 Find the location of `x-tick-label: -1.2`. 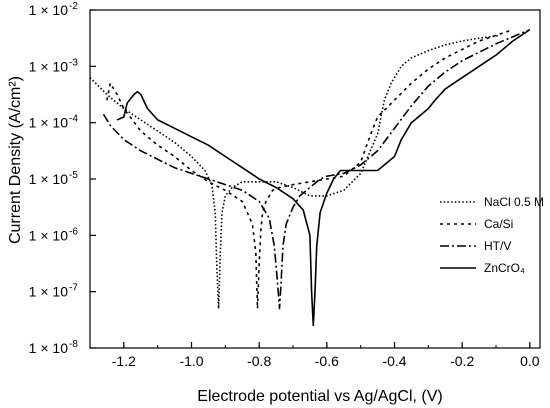

x-tick-label: -1.2 is located at coordinates (124, 361).